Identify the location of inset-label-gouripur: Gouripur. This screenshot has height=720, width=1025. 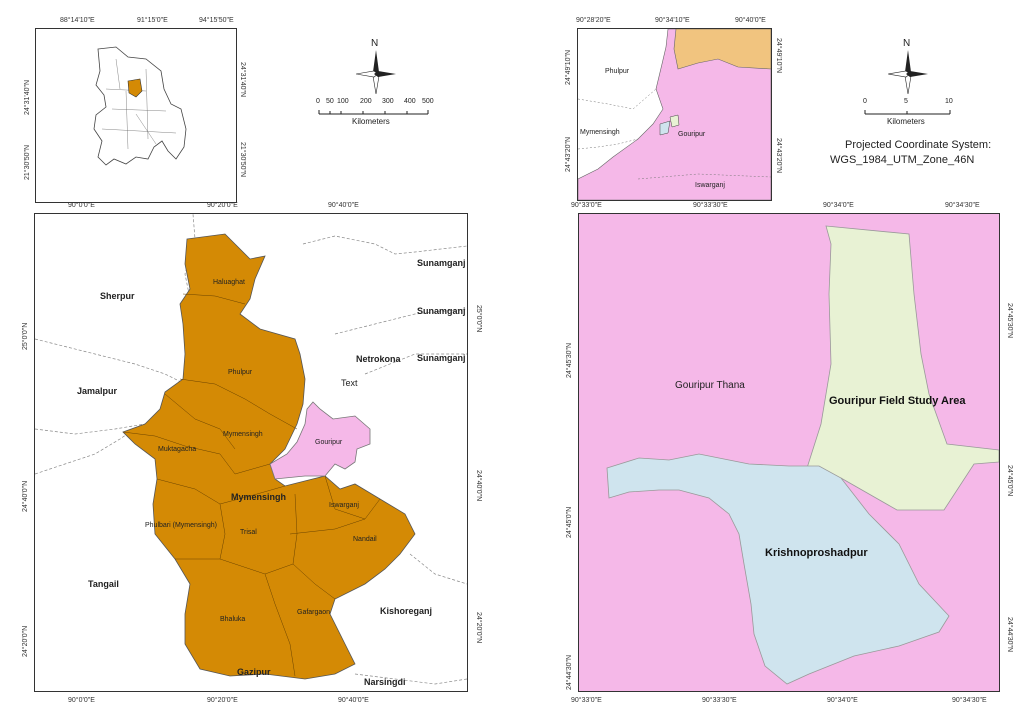
(692, 134).